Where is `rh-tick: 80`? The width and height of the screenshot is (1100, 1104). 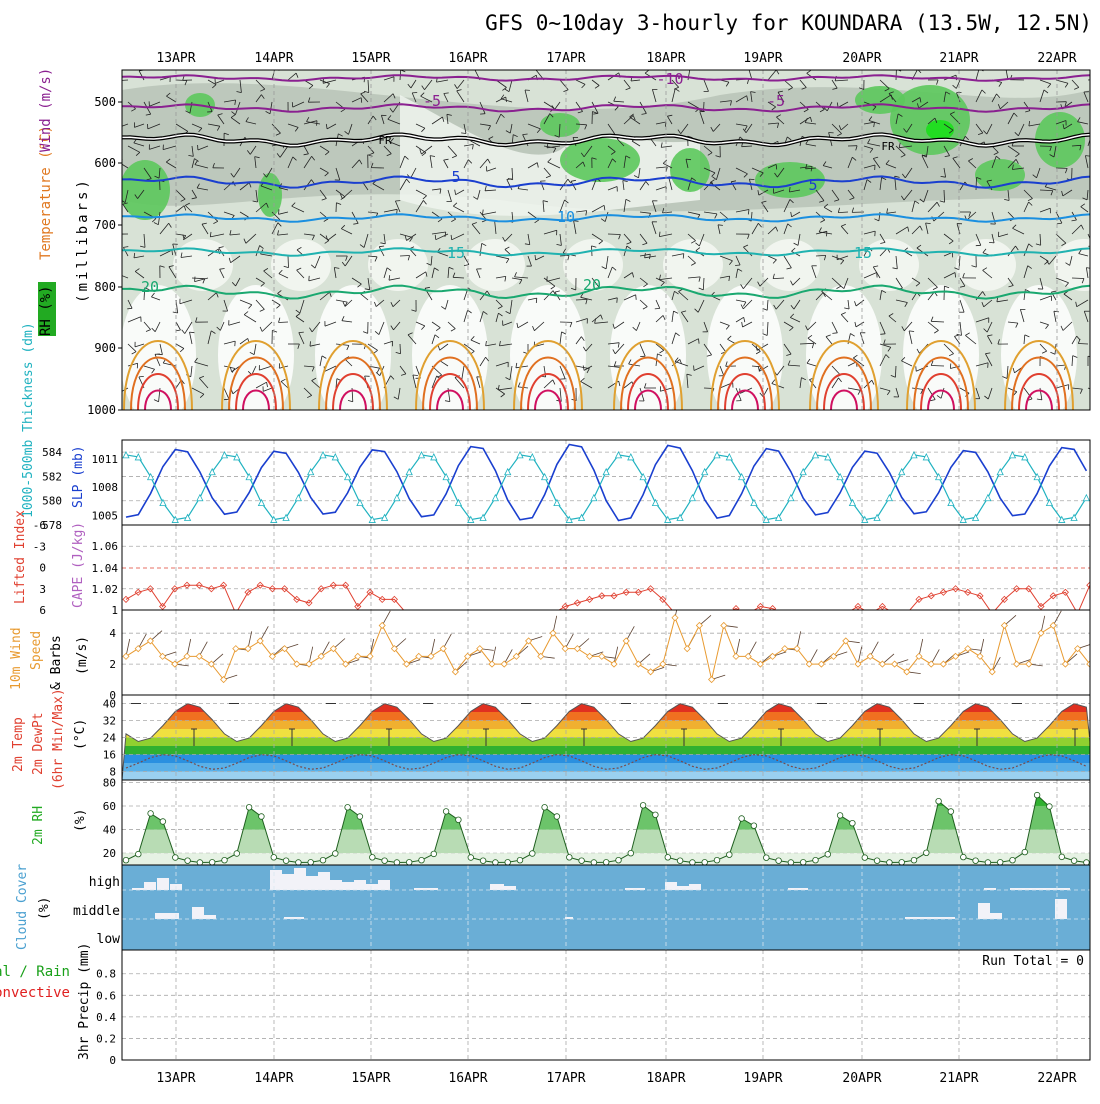
rh-tick: 80 is located at coordinates (109, 782).